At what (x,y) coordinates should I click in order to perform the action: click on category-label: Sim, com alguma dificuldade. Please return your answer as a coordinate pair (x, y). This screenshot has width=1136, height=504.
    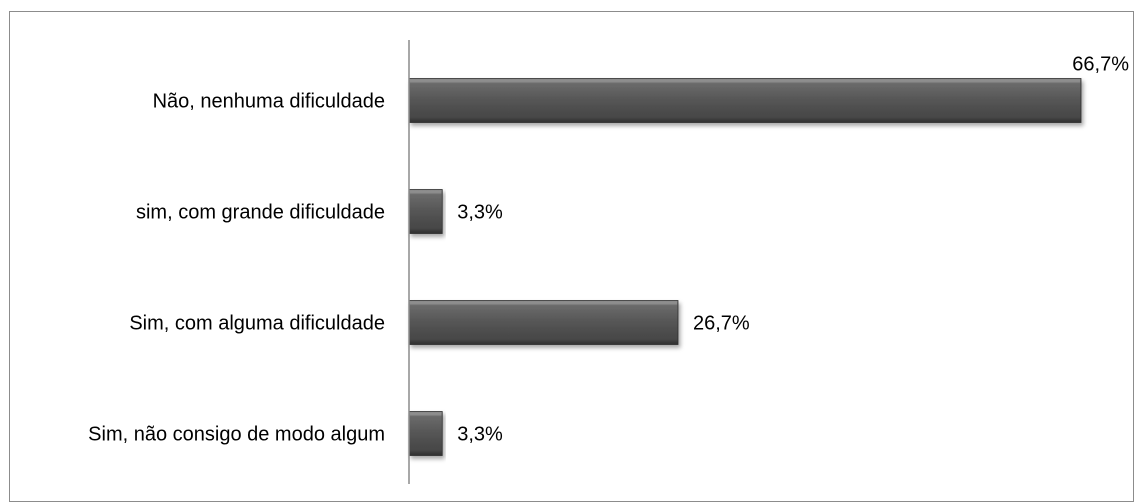
    Looking at the image, I should click on (257, 324).